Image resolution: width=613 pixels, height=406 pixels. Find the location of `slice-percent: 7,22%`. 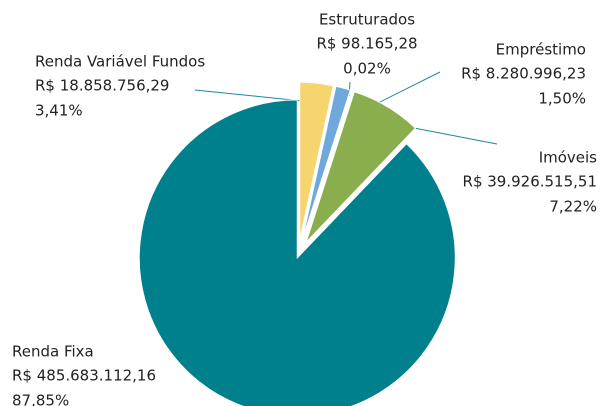

slice-percent: 7,22% is located at coordinates (573, 207).